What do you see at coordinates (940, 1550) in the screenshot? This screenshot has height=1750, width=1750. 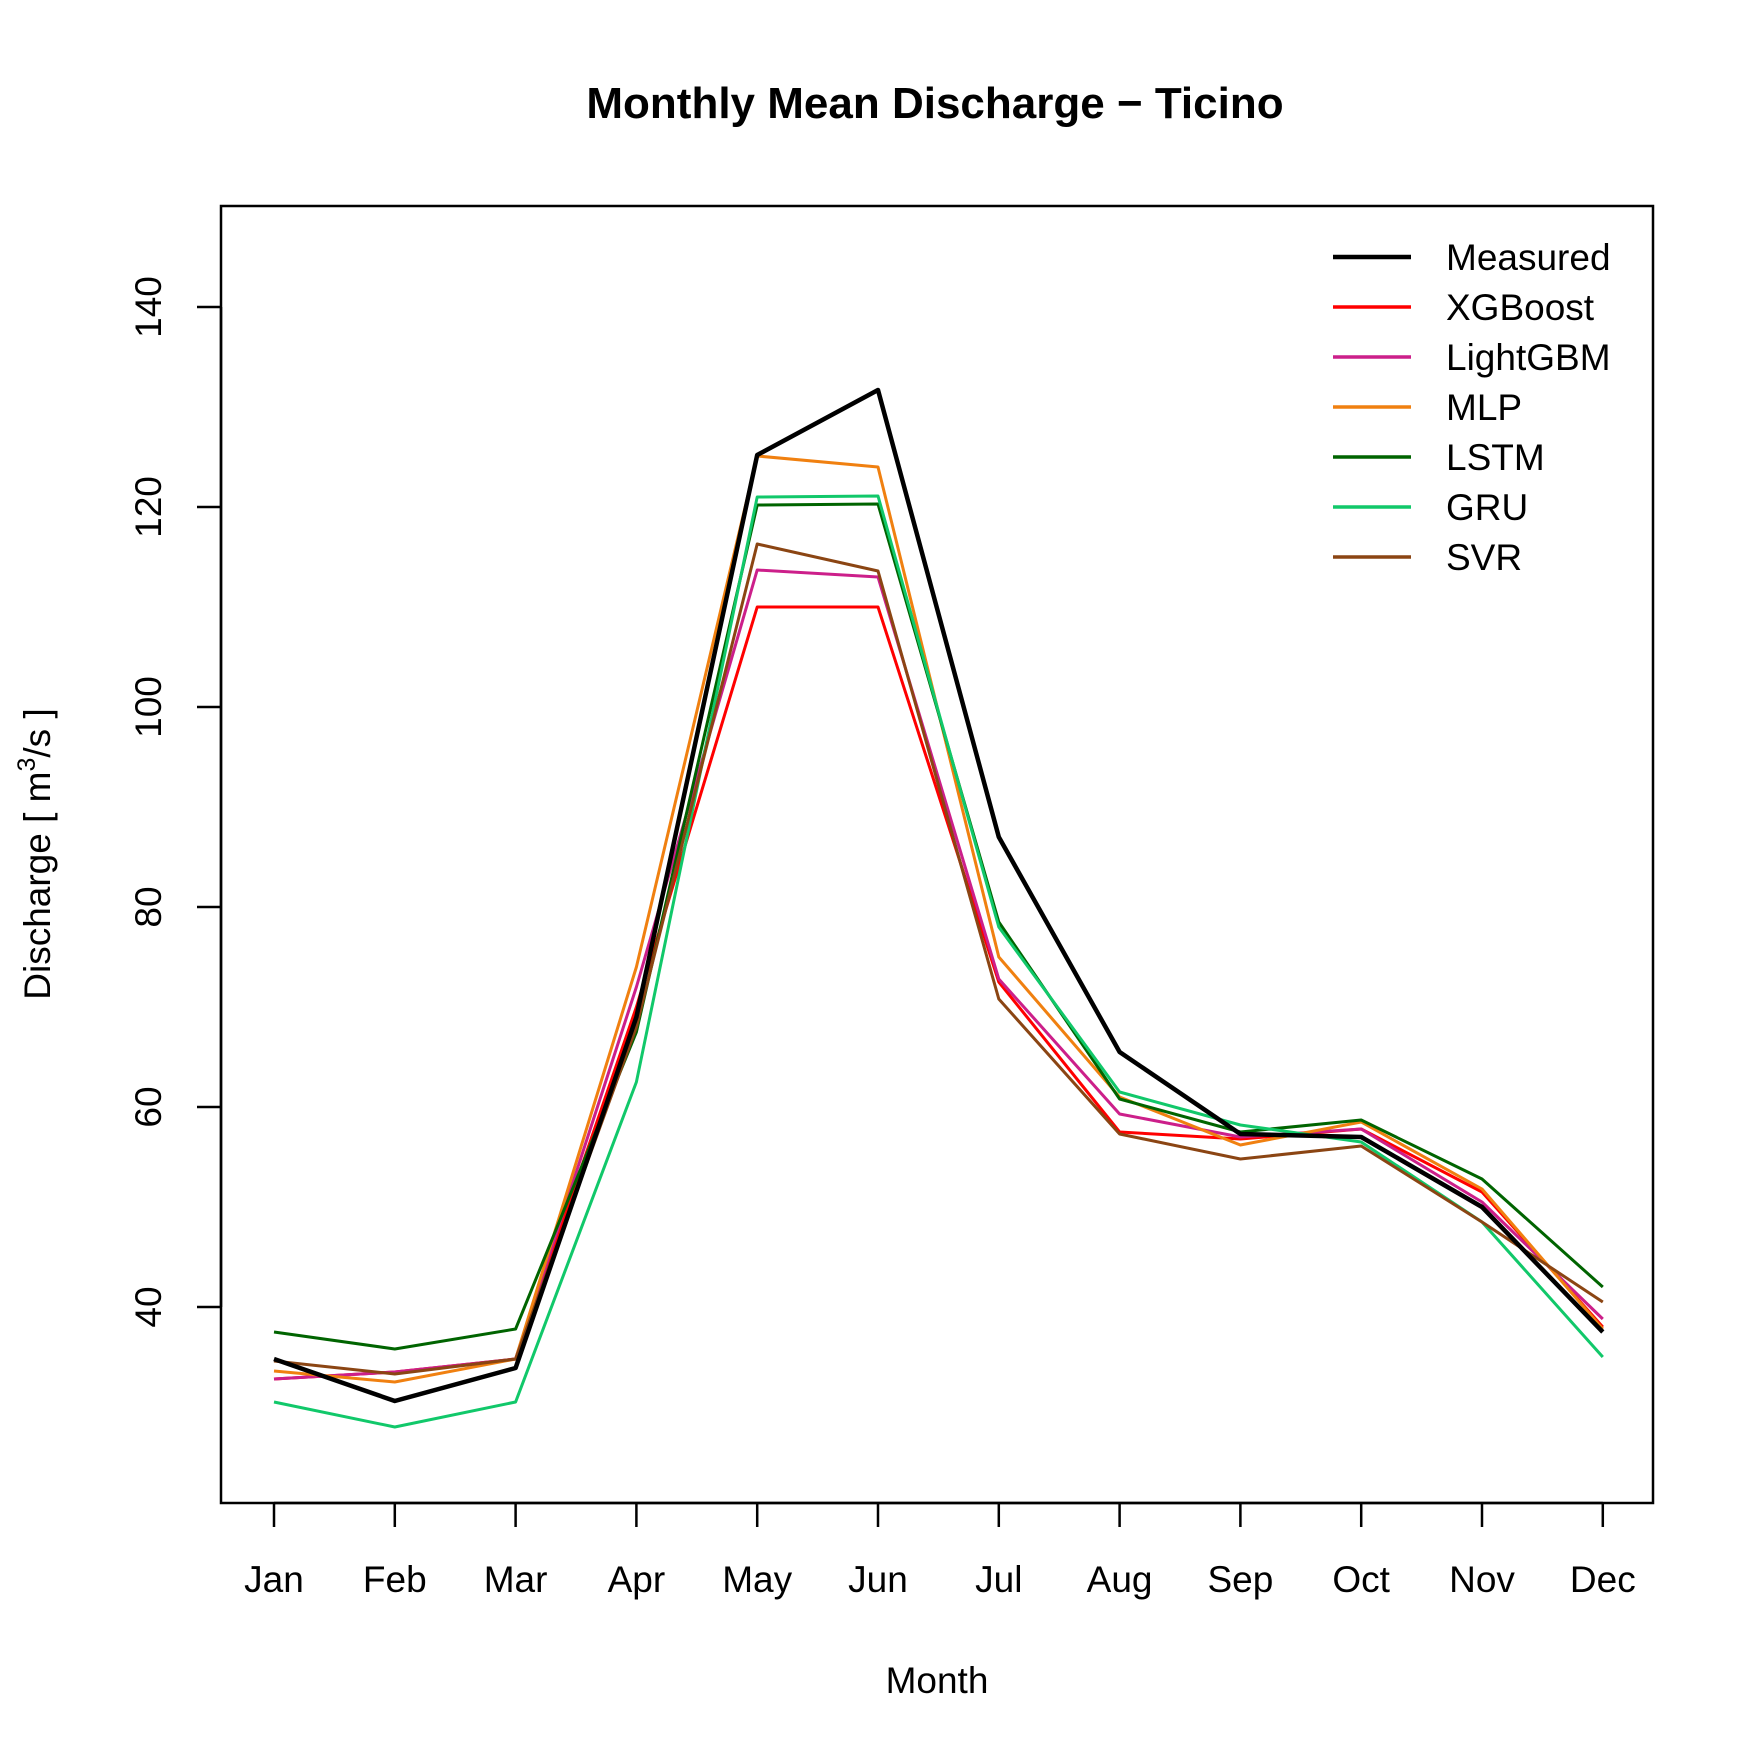 I see `x-axis: Jan Feb Mar Apr May Jun Jul Aug Sep Oct Nov Dec` at bounding box center [940, 1550].